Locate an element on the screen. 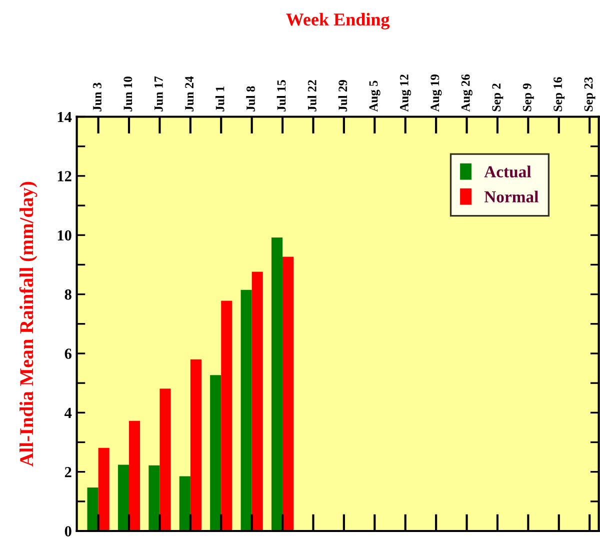 This screenshot has height=538, width=600. x-tick-label: Jun 24 is located at coordinates (189, 94).